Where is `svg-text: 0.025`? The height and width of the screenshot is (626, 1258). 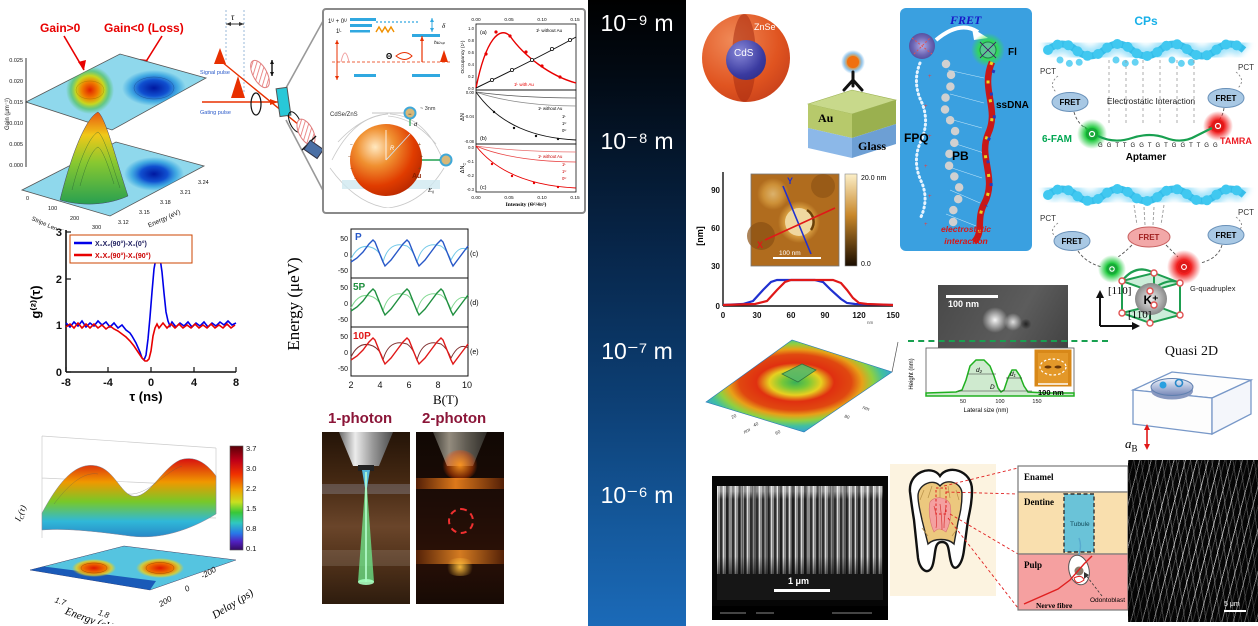
svg-text: 0.025 is located at coordinates (16, 61).